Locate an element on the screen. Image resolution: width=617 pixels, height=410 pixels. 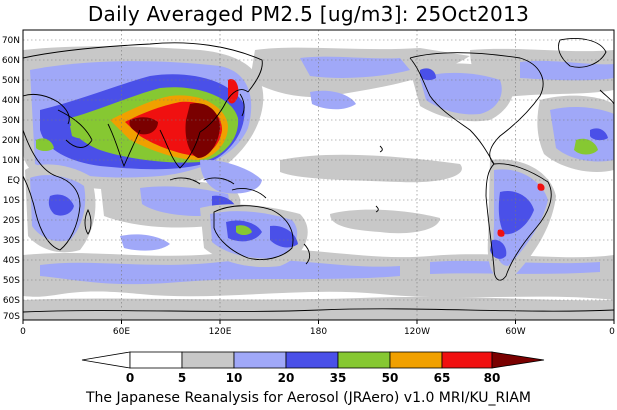
lat-label: 20S is located at coordinates (11, 221).